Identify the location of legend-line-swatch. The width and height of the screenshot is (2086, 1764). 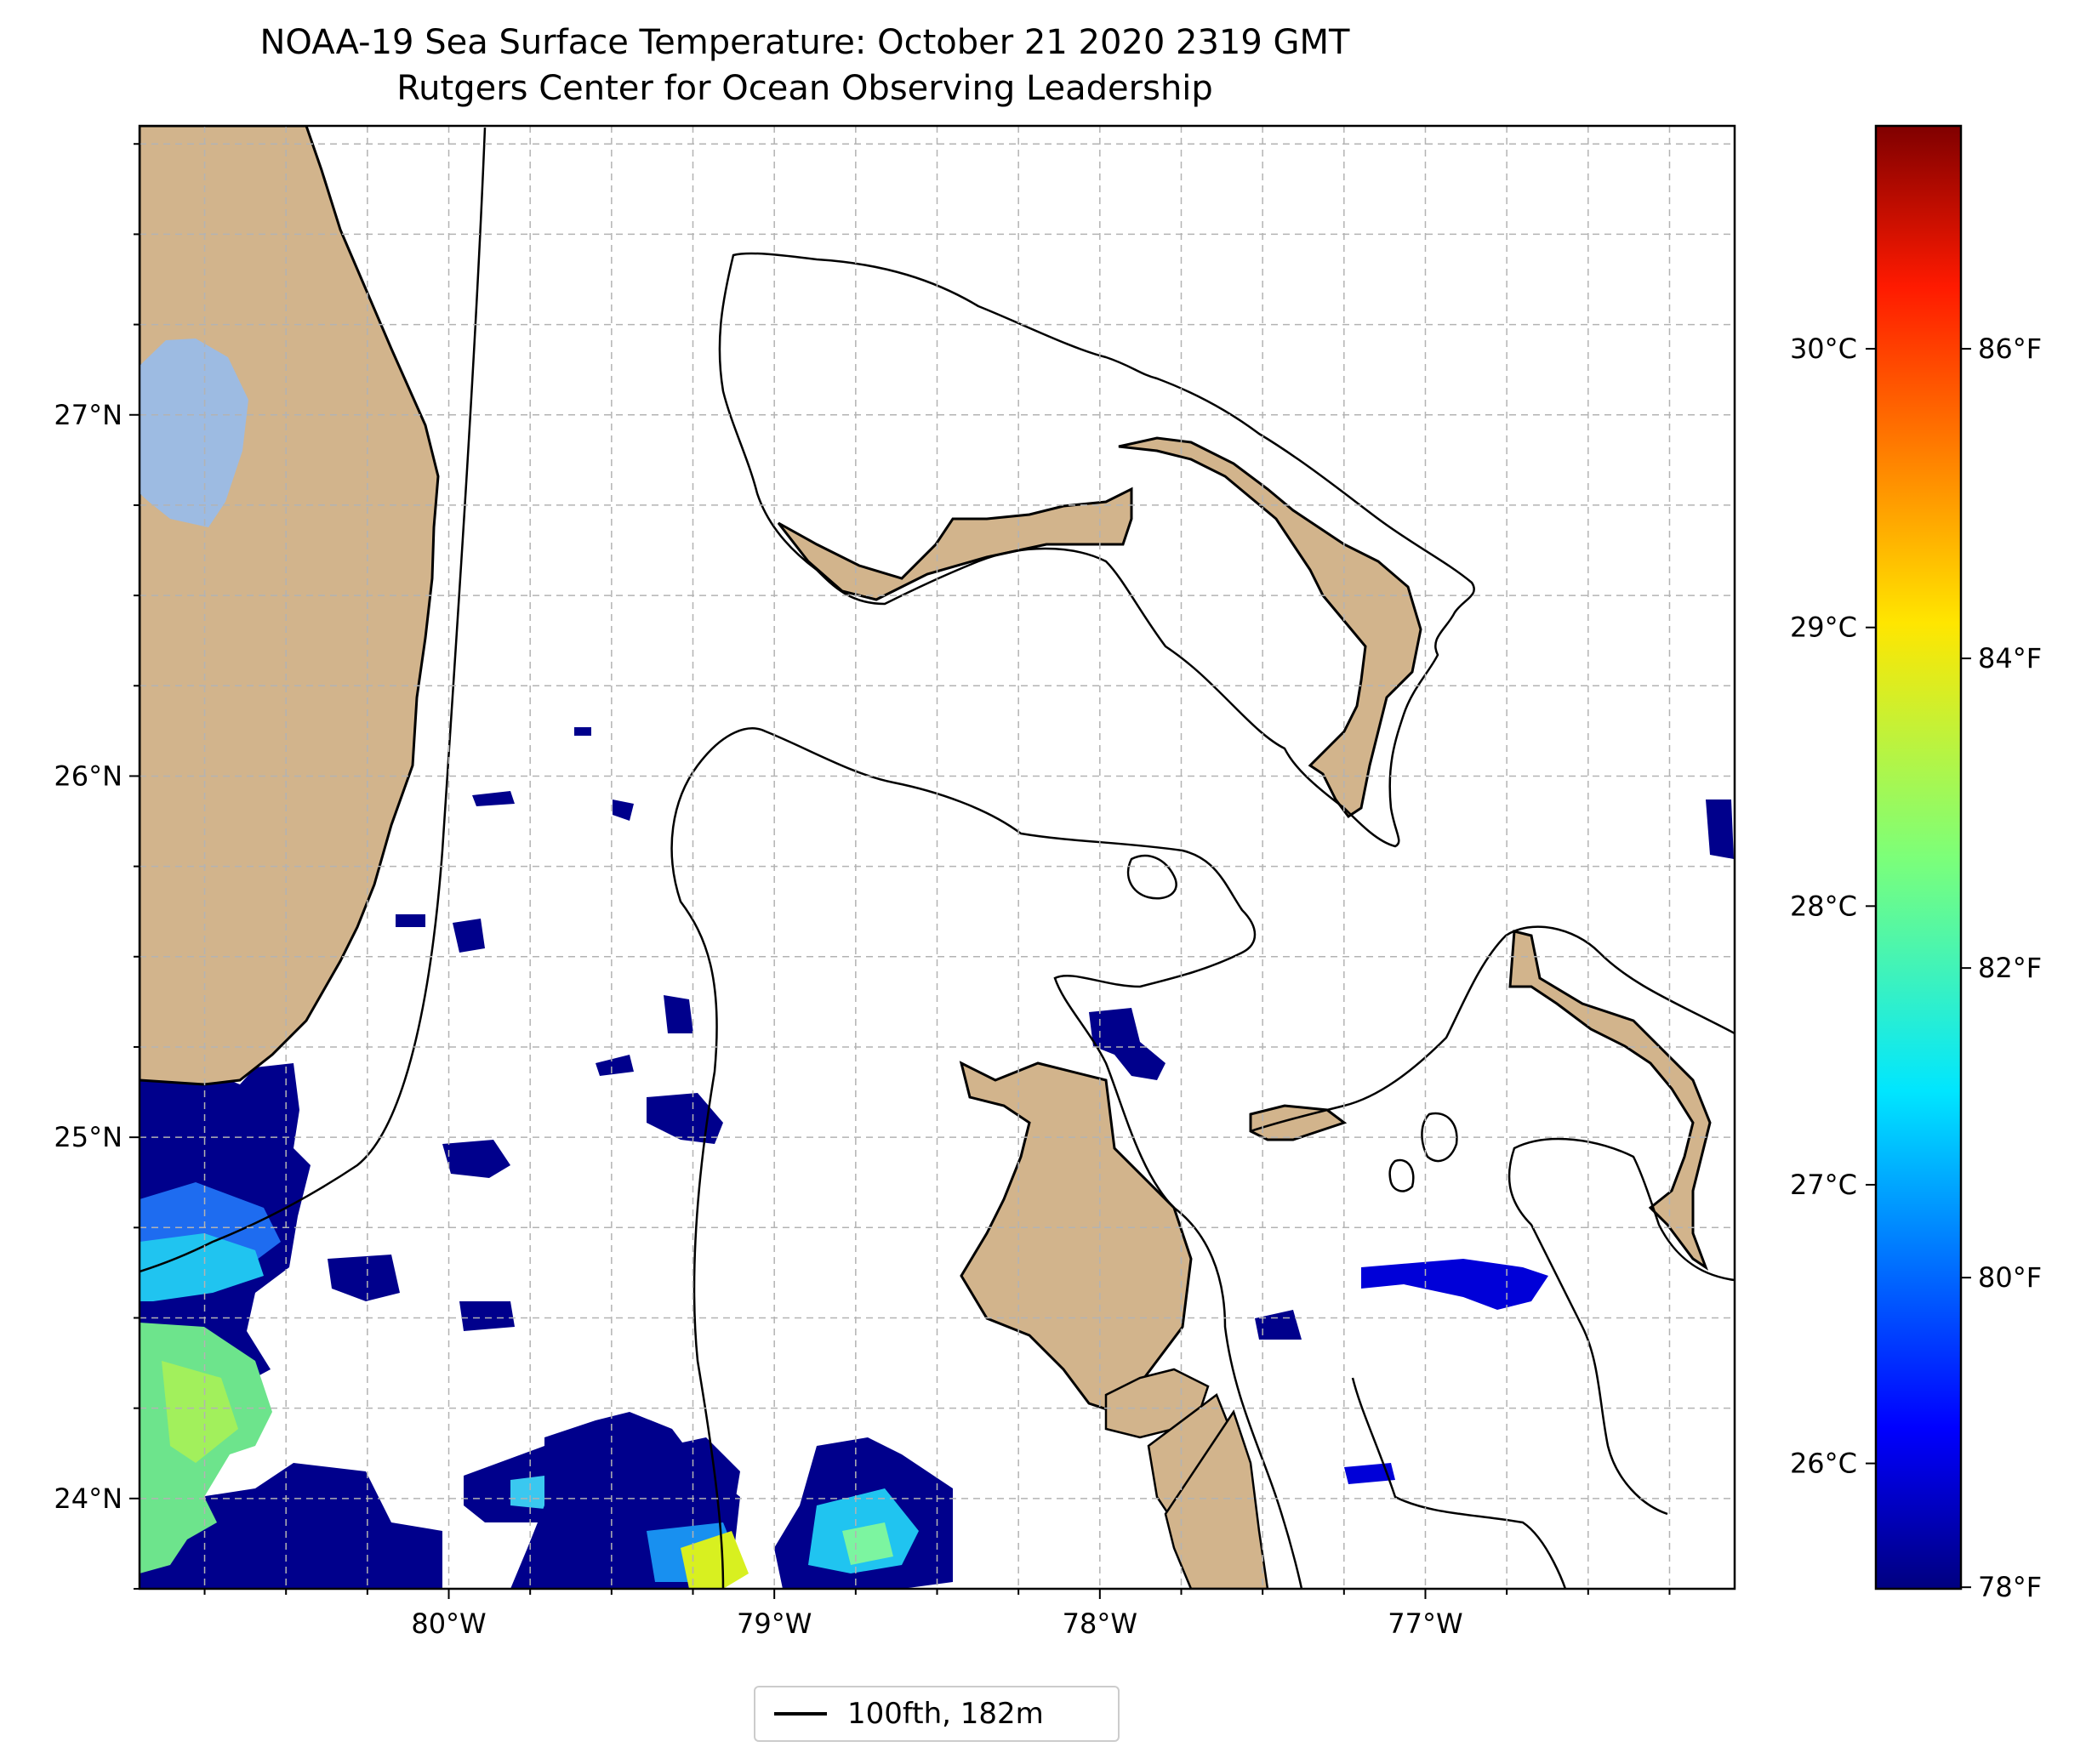
(801, 1714).